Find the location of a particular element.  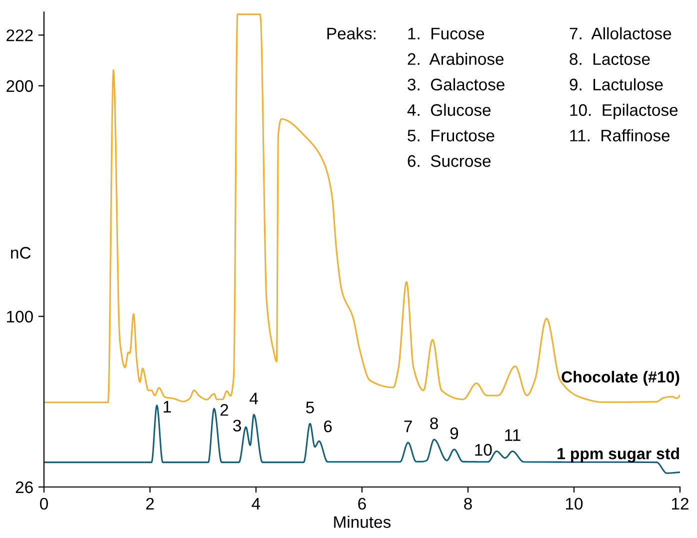

x-tick-label: 6 is located at coordinates (362, 504).